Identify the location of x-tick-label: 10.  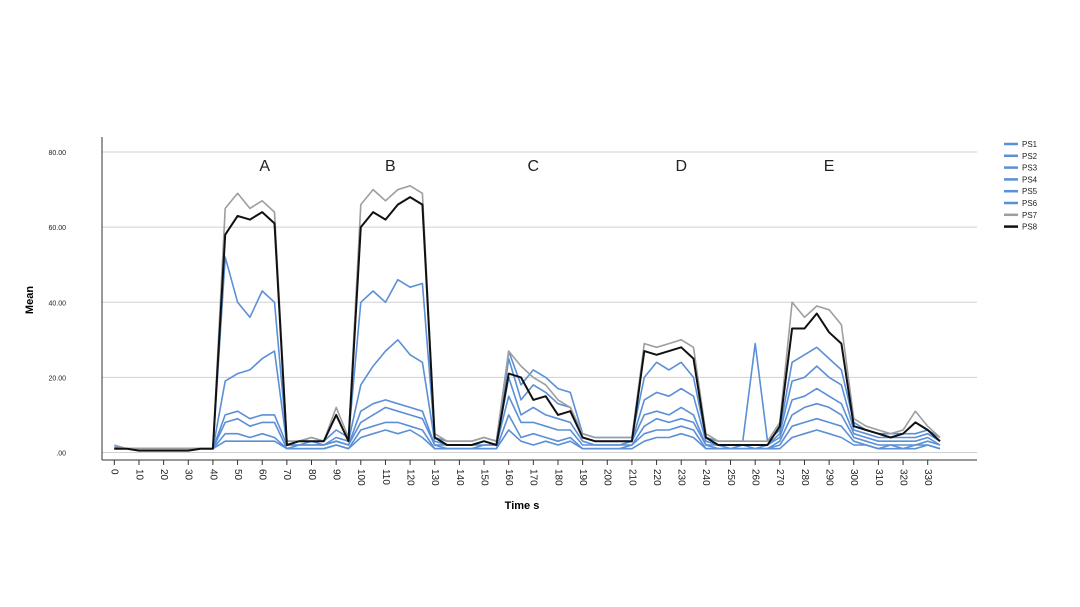
(138, 475).